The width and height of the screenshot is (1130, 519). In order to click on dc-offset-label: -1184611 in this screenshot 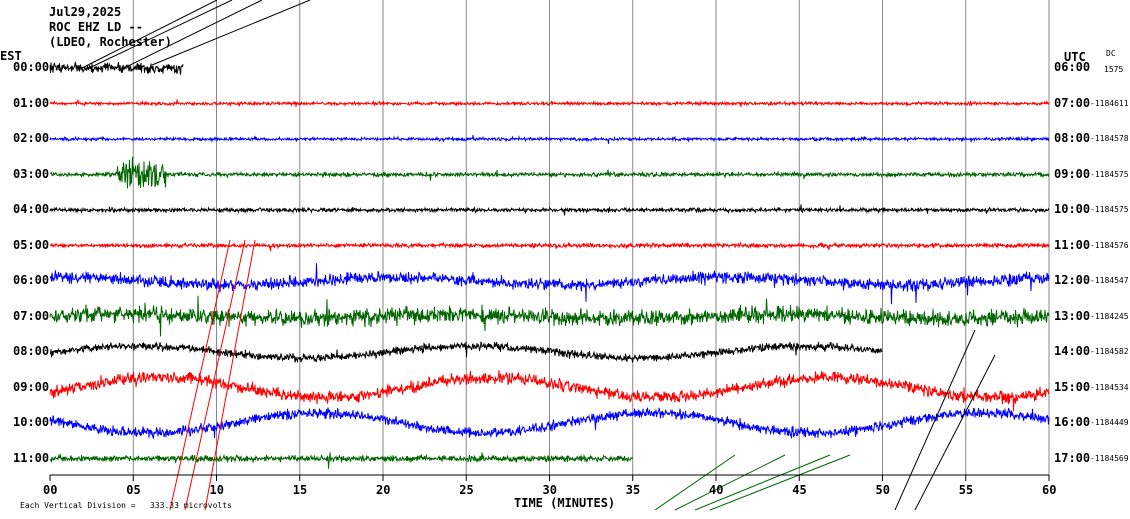, I will do `click(1109, 103)`.